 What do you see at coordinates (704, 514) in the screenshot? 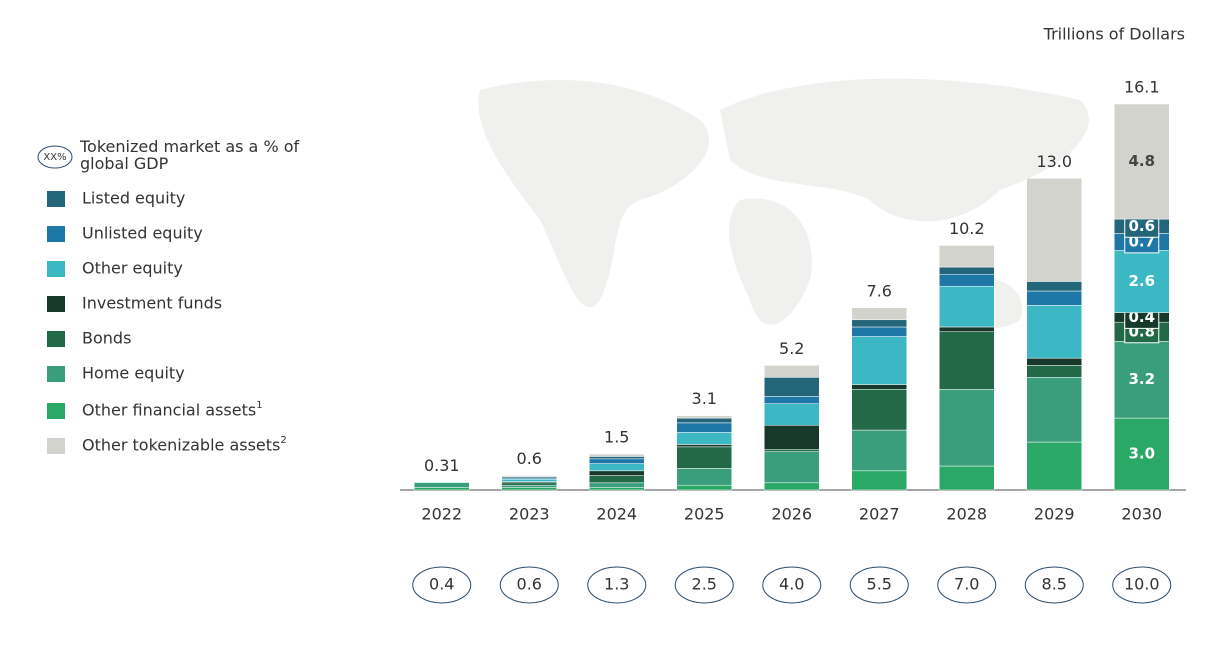
I see `x-tick-label: 2025` at bounding box center [704, 514].